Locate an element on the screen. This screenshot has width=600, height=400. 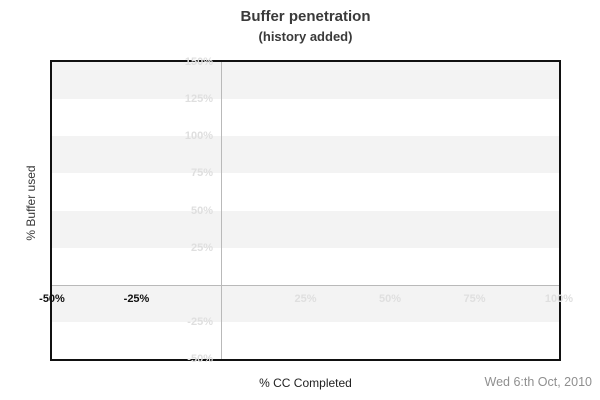
x-tick-label: 75% is located at coordinates (474, 298).